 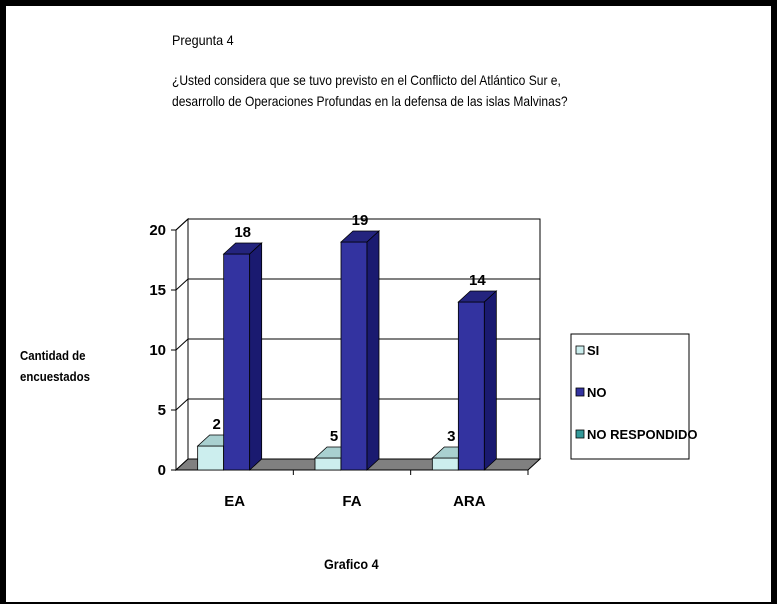 What do you see at coordinates (157, 350) in the screenshot?
I see `y-tick-label: 10` at bounding box center [157, 350].